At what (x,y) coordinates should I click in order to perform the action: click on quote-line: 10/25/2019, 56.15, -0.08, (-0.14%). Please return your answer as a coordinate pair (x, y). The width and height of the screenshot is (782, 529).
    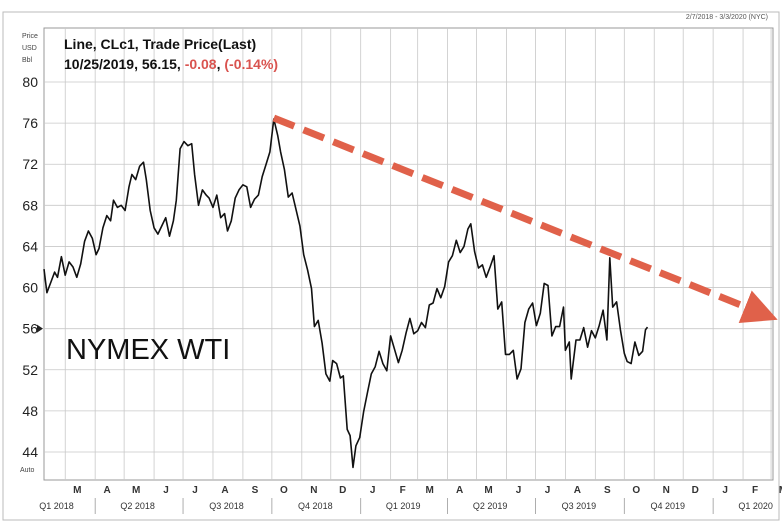
    Looking at the image, I should click on (171, 64).